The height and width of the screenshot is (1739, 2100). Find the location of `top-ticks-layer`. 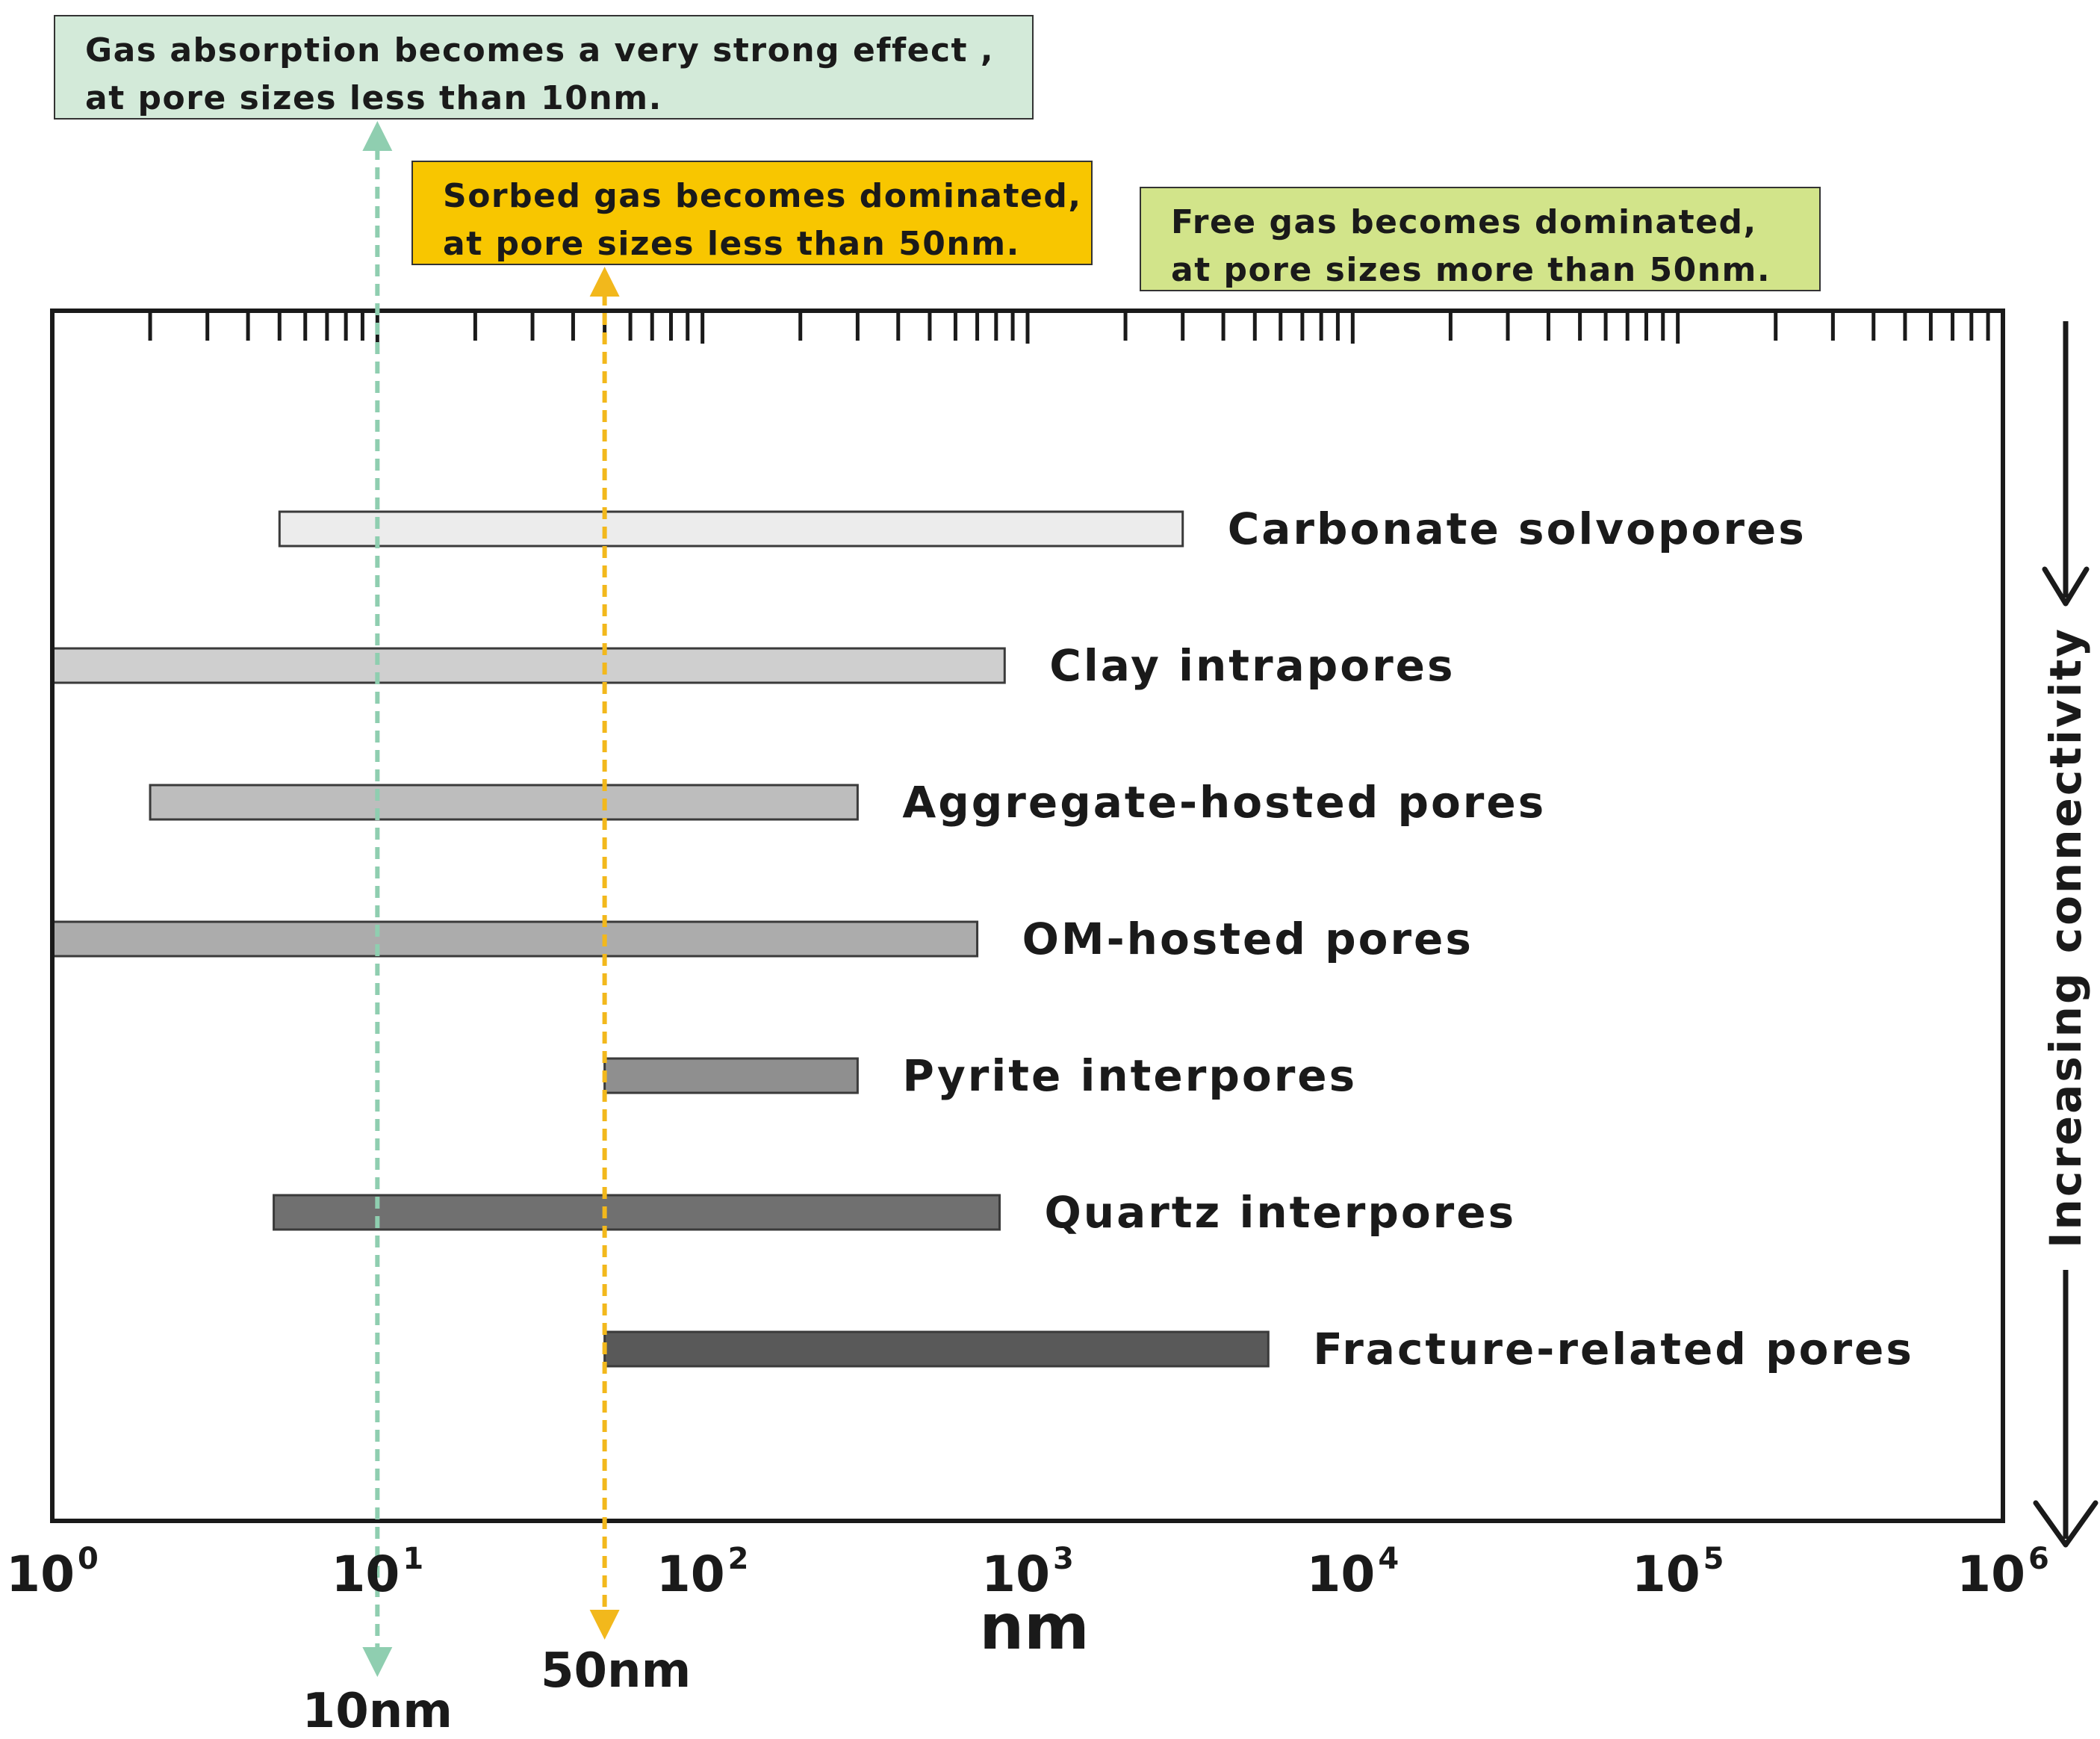

top-ticks-layer is located at coordinates (1069, 328).